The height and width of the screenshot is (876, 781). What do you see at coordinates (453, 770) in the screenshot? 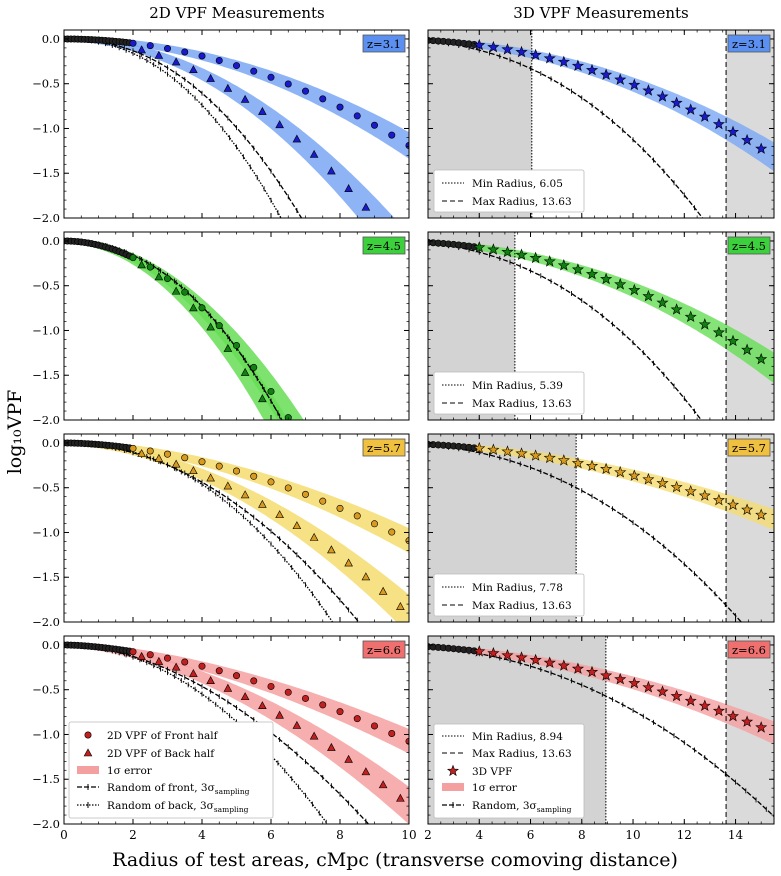
I see `legend-star-swatch` at bounding box center [453, 770].